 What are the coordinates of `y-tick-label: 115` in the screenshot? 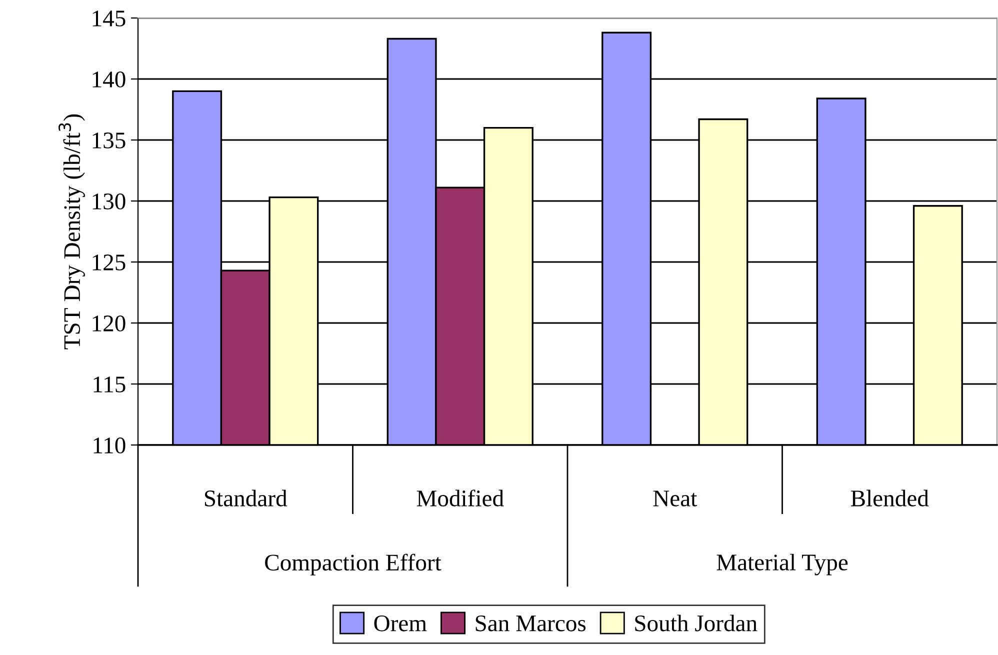 It's located at (110, 384).